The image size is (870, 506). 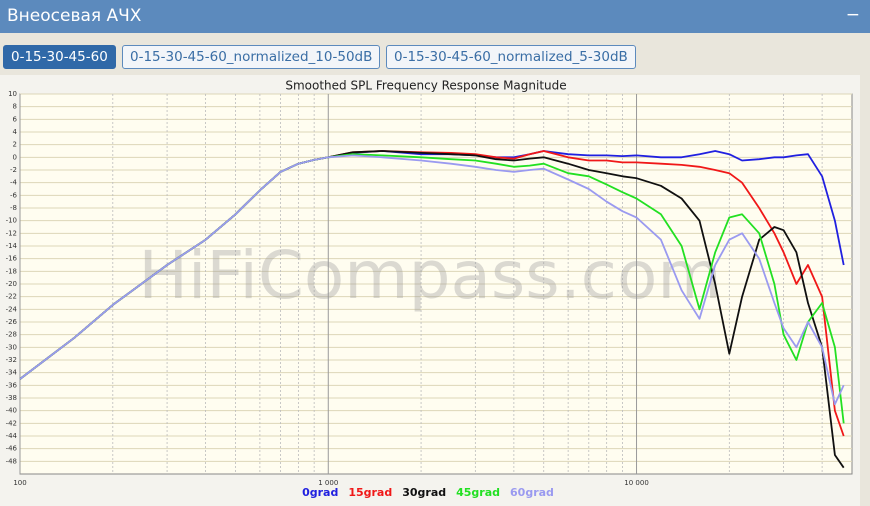 I want to click on legend-entry: 15grad, so click(x=370, y=492).